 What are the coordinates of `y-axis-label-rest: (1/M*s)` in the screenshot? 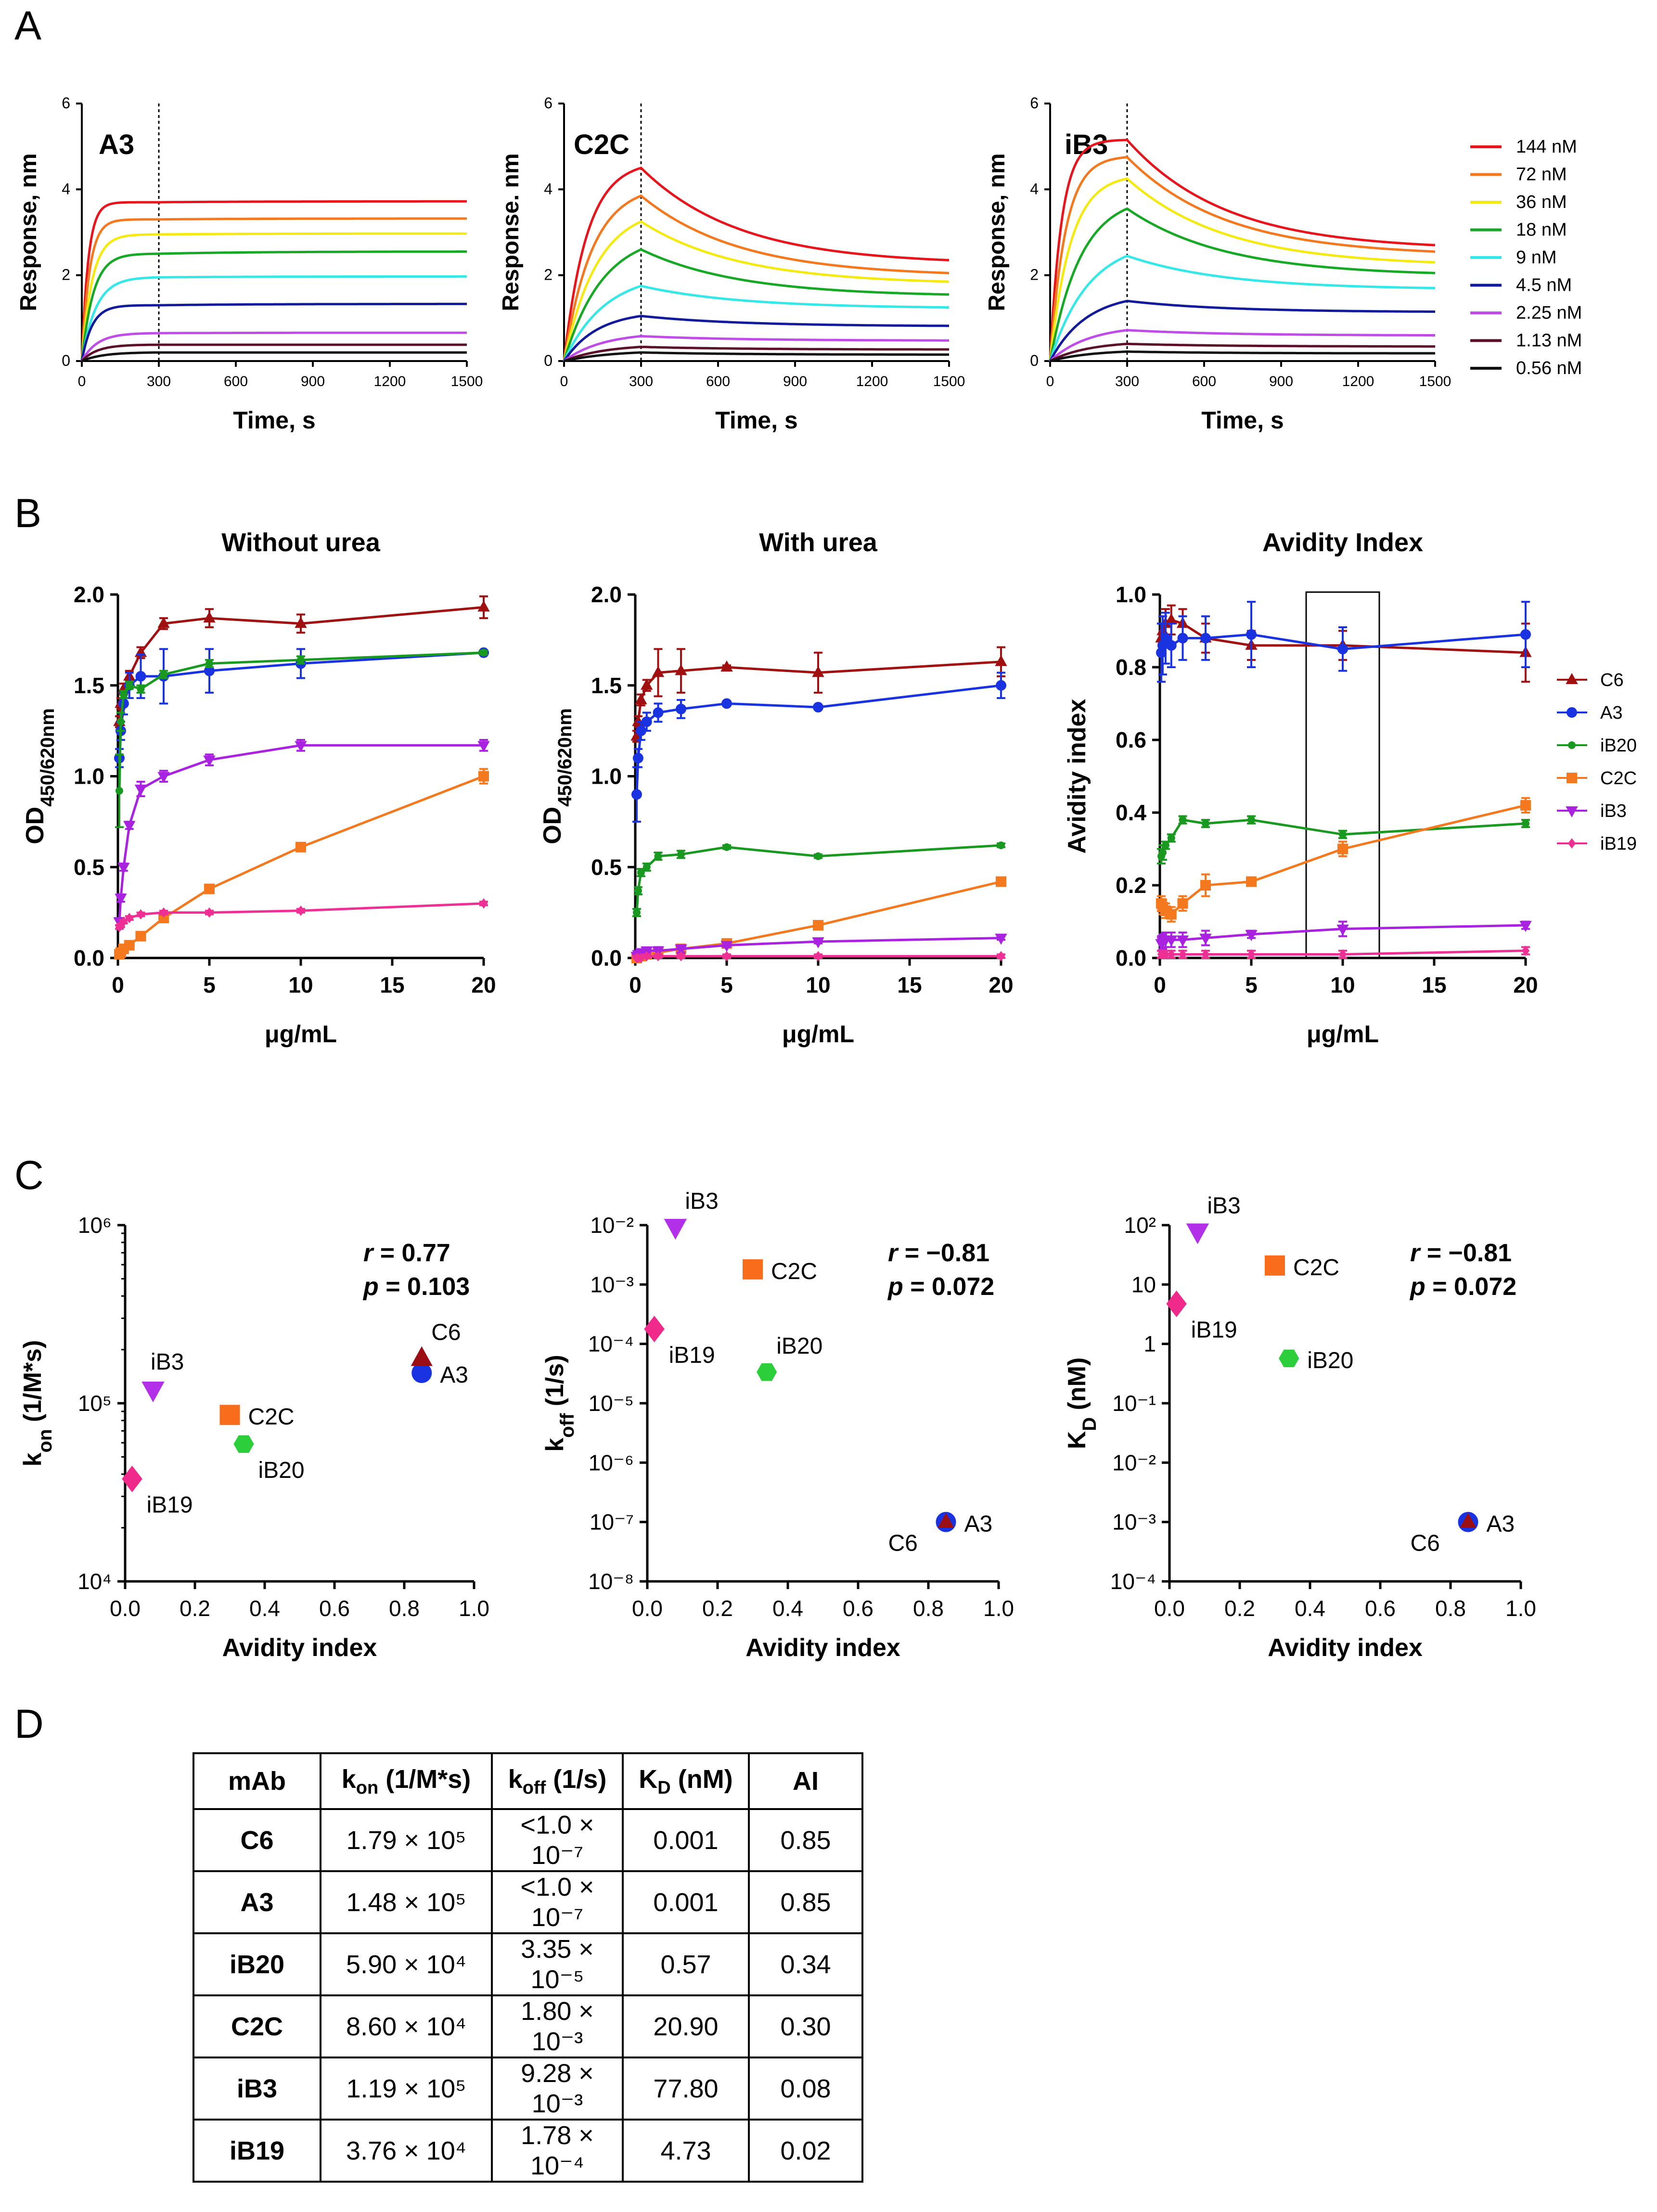 It's located at (33, 1384).